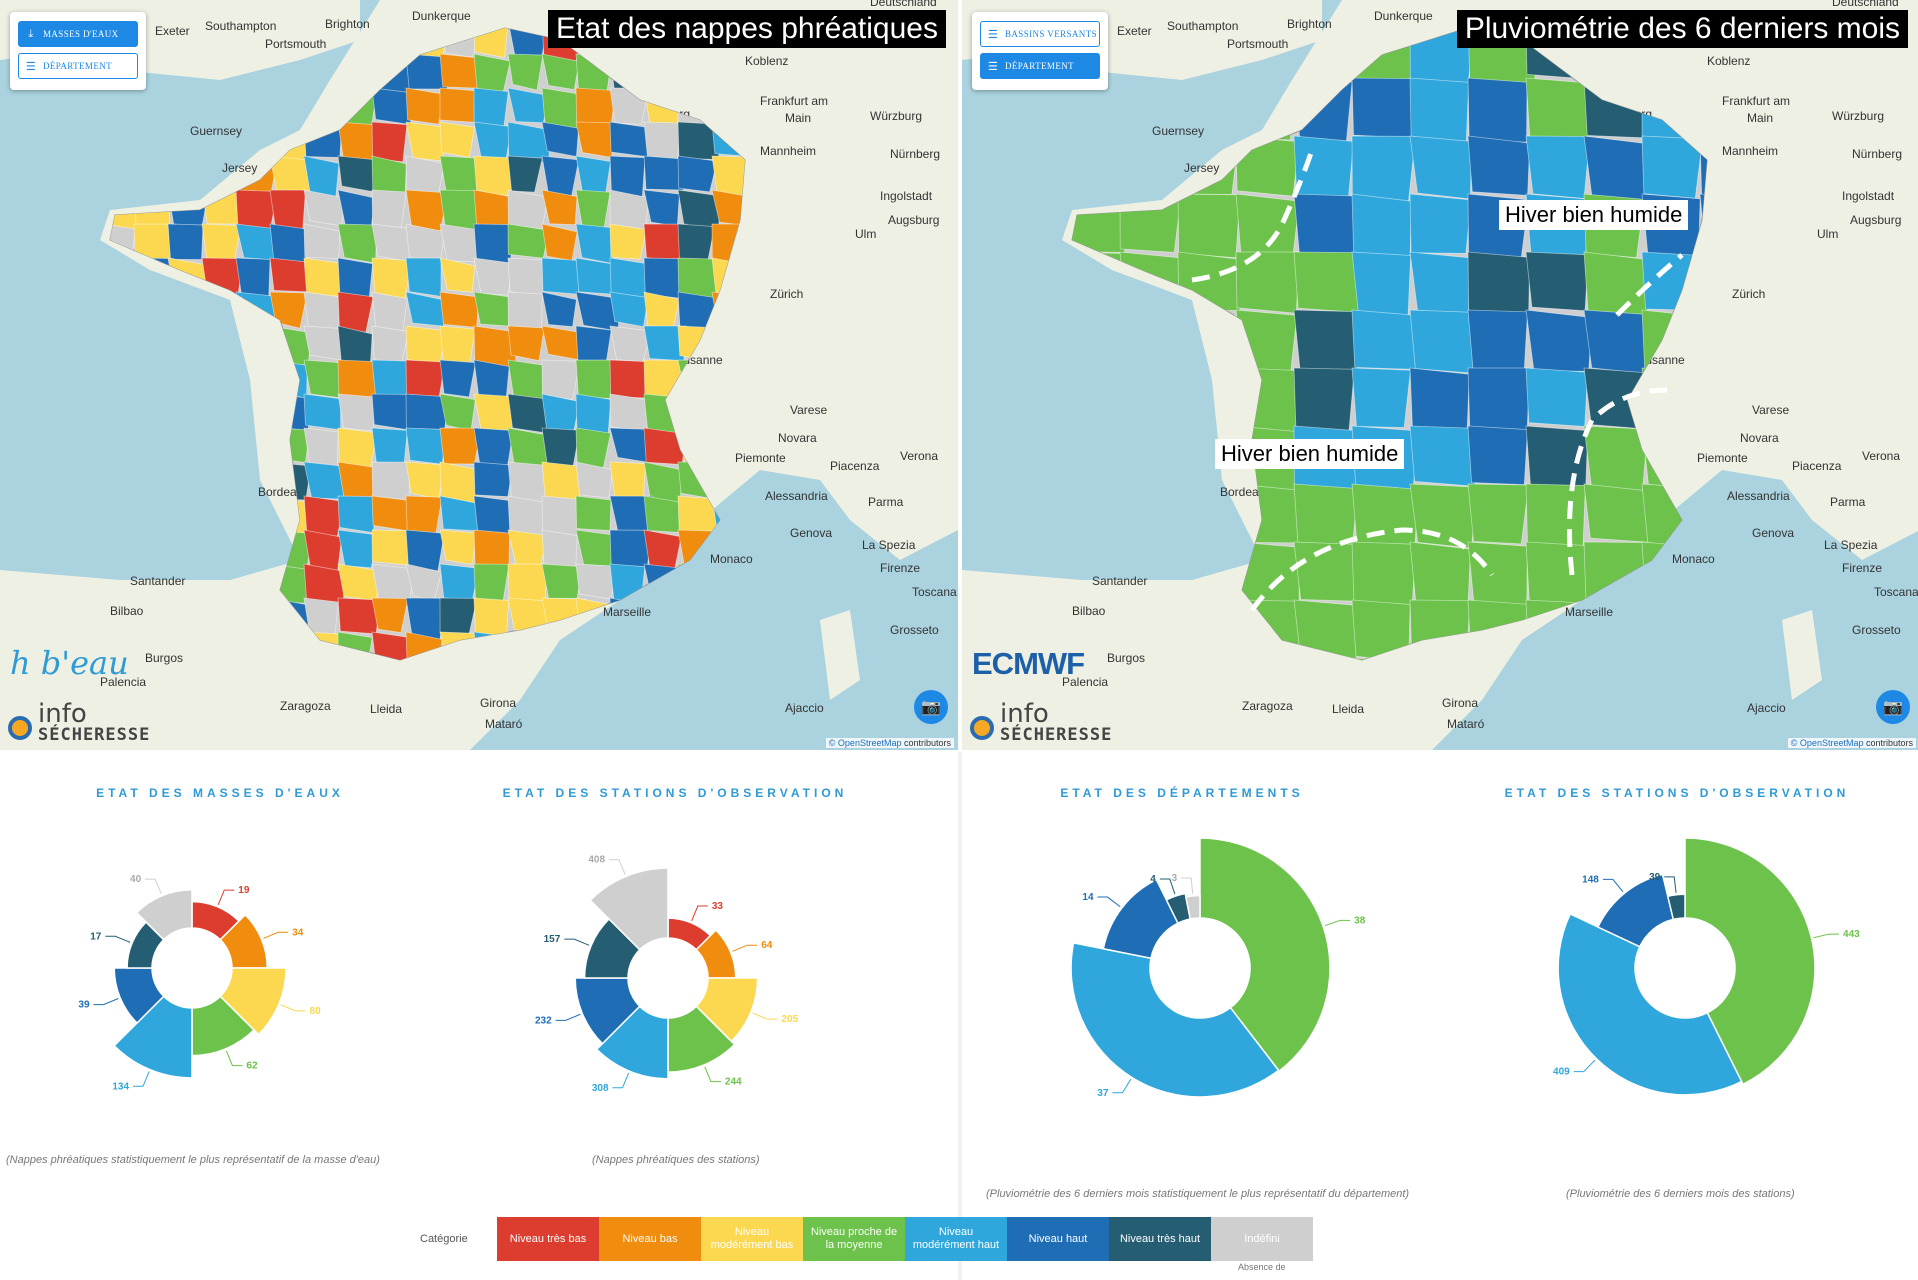 Image resolution: width=1918 pixels, height=1280 pixels. Describe the element at coordinates (504, 724) in the screenshot. I see `map-place-label: Mataró` at that location.